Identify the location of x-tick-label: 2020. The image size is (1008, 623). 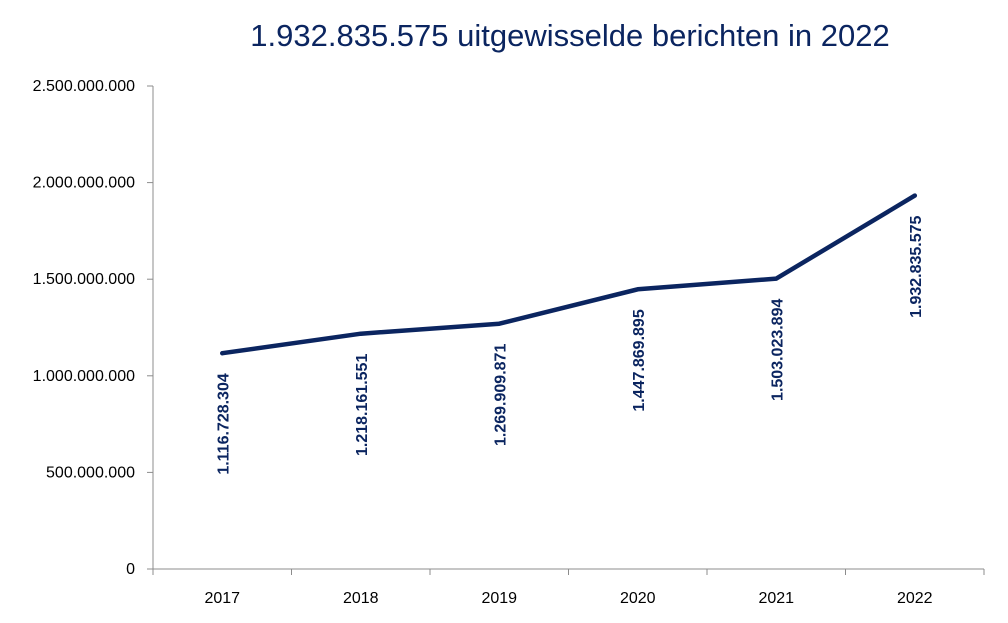
(638, 598).